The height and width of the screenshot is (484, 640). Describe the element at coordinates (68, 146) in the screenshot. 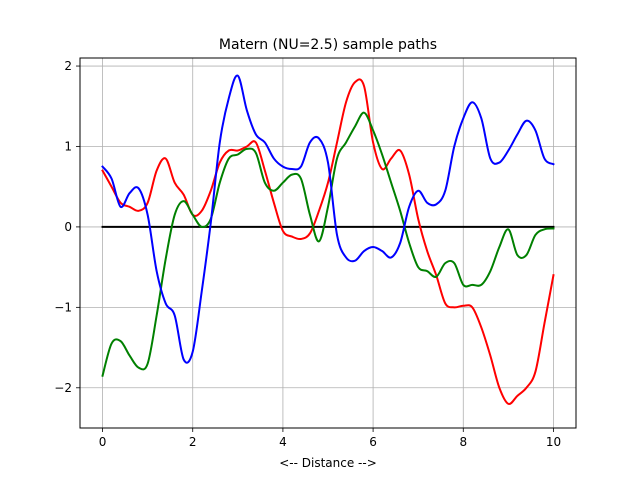

I see `y-tick-label: 1` at that location.